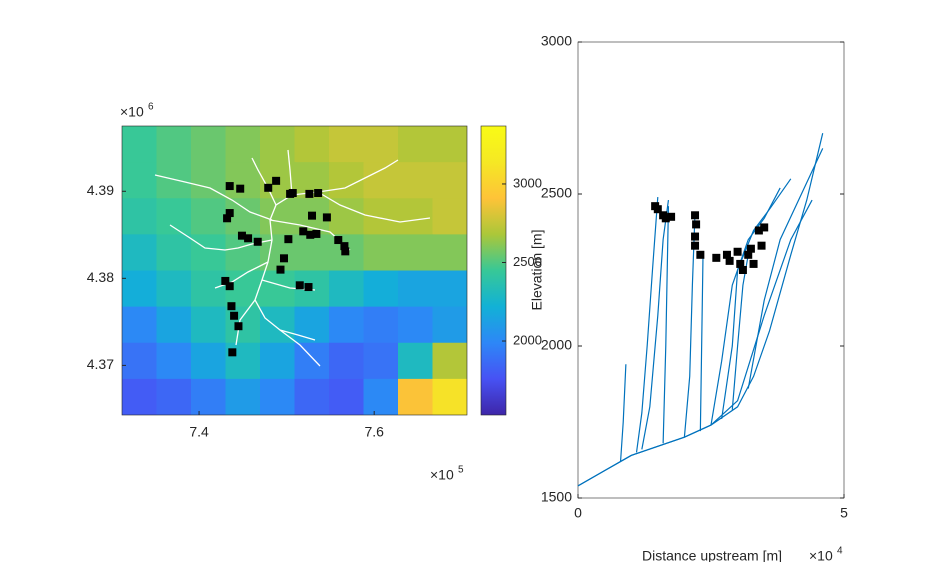  I want to click on colorbar, so click(493, 270).